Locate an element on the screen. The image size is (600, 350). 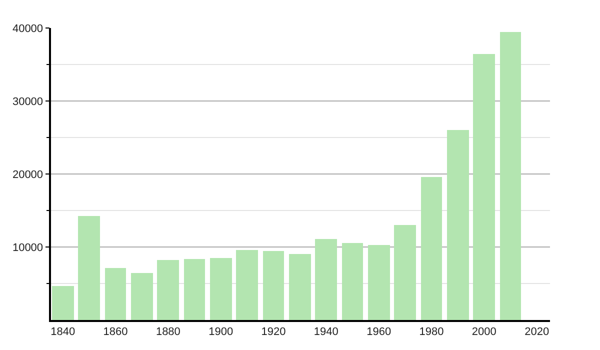
x-tick-label: 1900 is located at coordinates (221, 332).